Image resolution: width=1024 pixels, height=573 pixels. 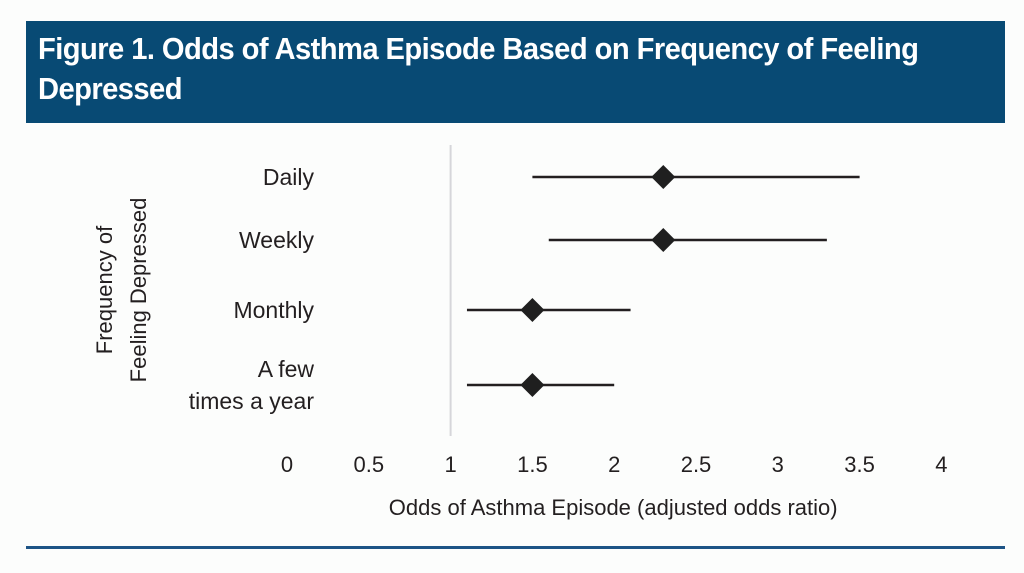 I want to click on category-label-0: Daily, so click(x=289, y=177).